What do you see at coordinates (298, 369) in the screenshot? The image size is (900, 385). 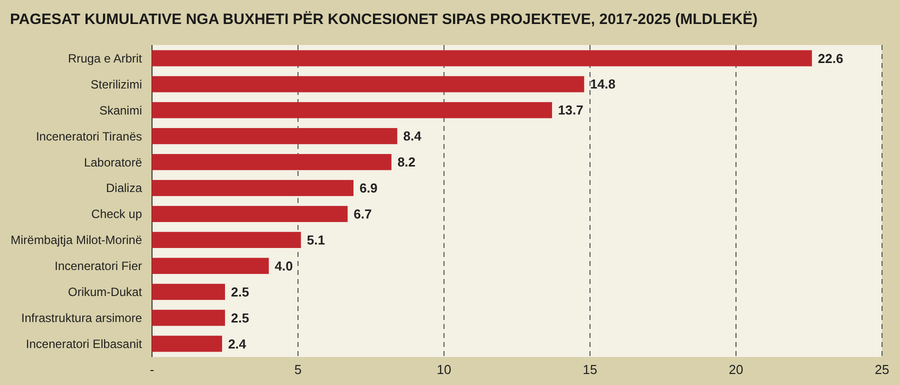 I see `x-tick-label: 5` at bounding box center [298, 369].